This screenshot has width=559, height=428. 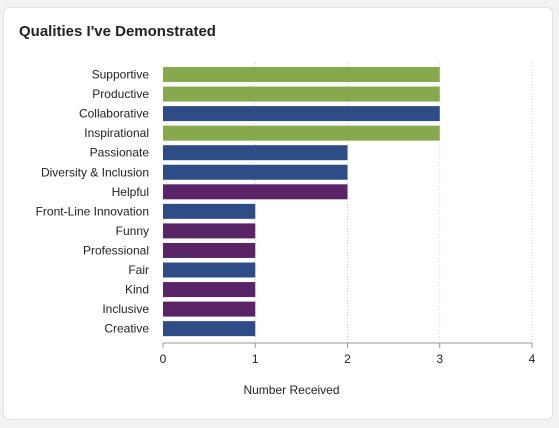 What do you see at coordinates (117, 31) in the screenshot?
I see `card-title: Qualities I've Demonstrated` at bounding box center [117, 31].